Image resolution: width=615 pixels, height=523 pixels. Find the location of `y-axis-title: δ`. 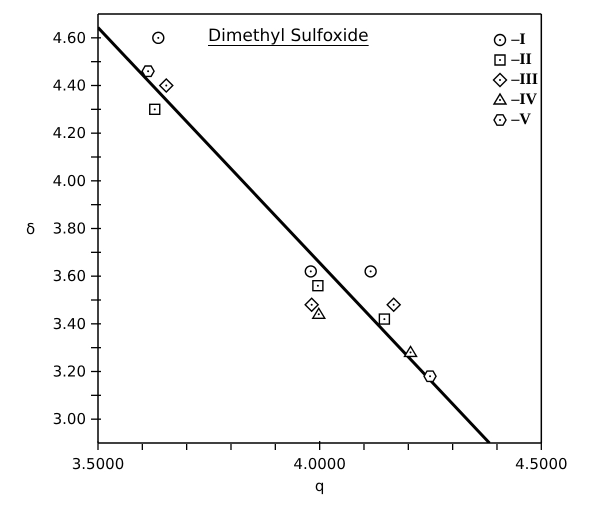

y-axis-title: δ is located at coordinates (31, 229).